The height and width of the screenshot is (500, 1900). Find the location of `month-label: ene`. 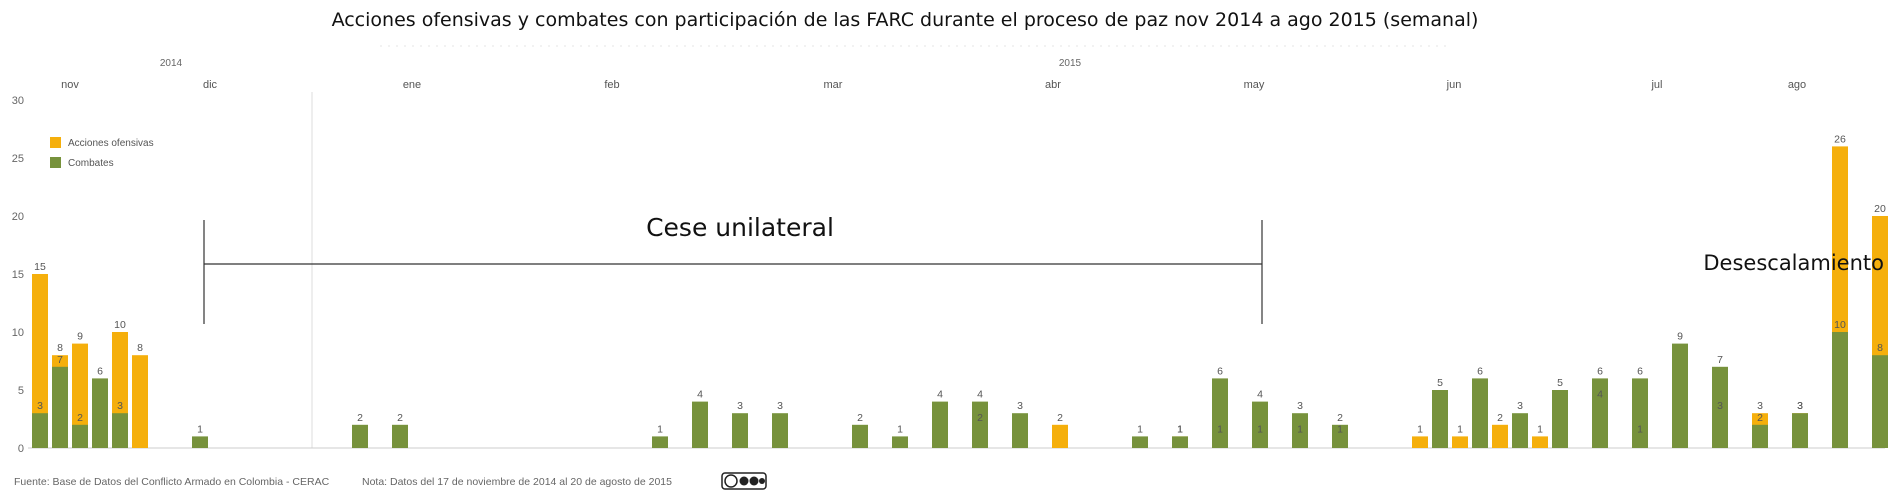

month-label: ene is located at coordinates (412, 85).